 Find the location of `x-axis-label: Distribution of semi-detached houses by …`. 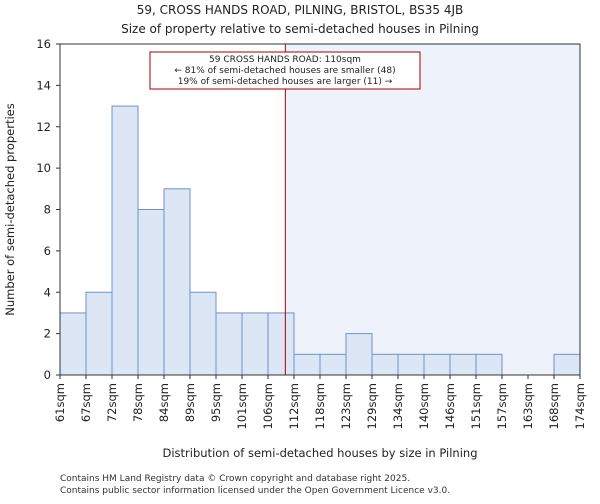

x-axis-label: Distribution of semi-detached houses by … is located at coordinates (320, 453).